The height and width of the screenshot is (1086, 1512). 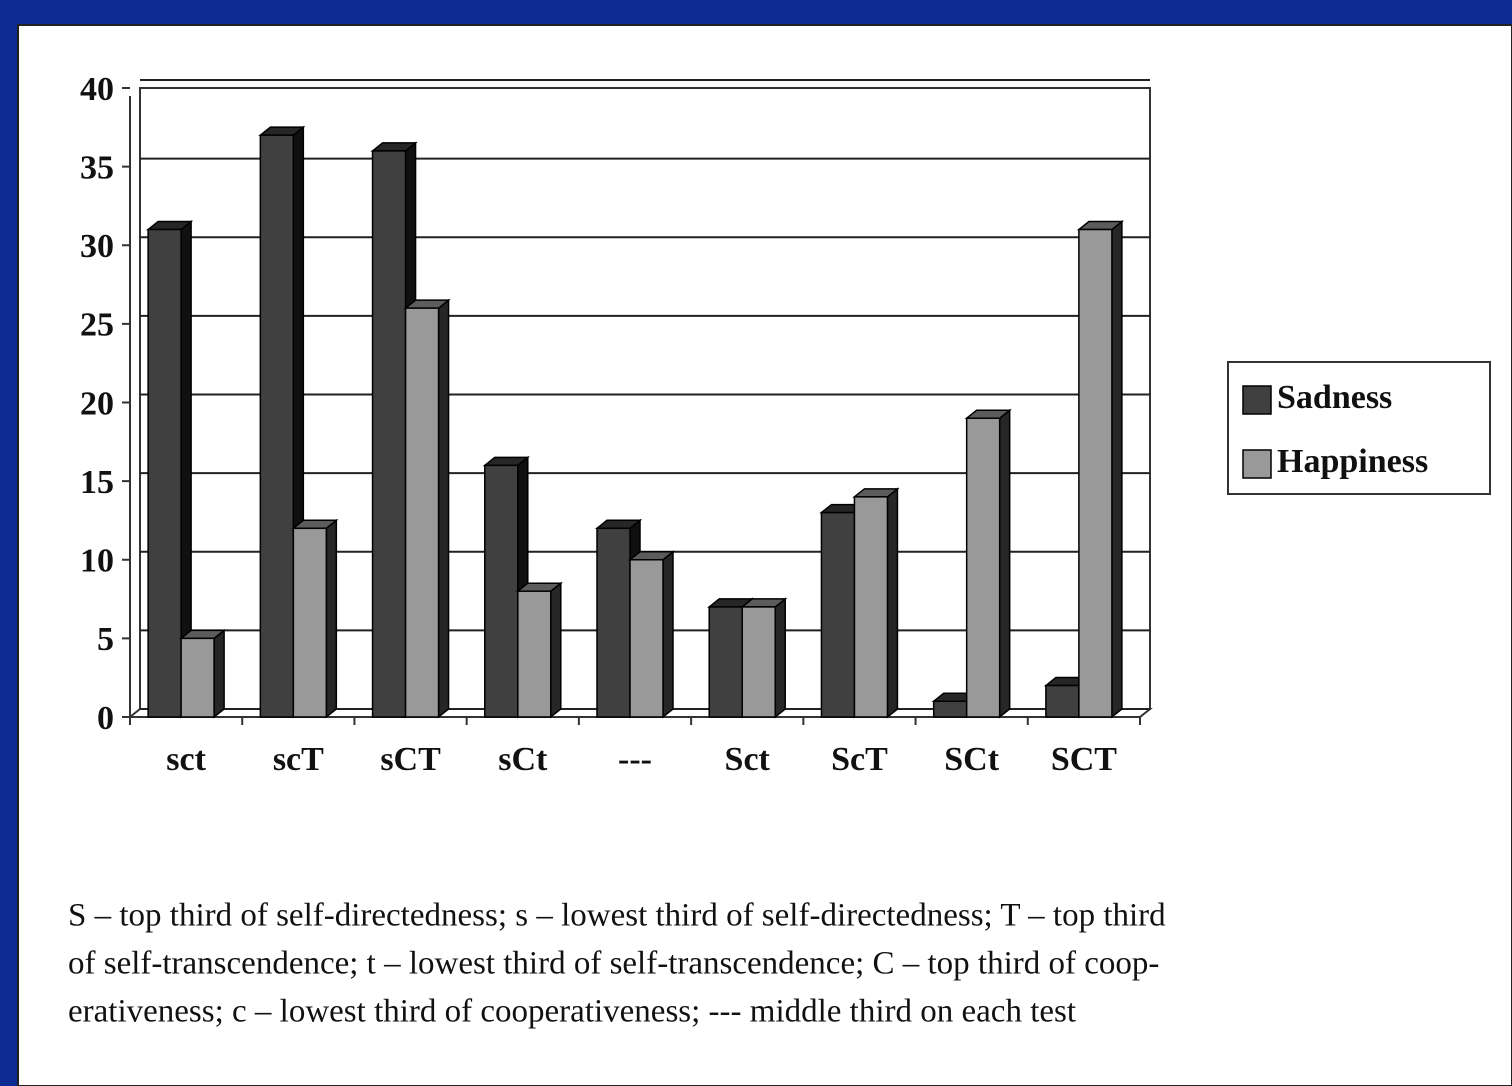 What do you see at coordinates (105, 639) in the screenshot?
I see `y-tick-label: 5` at bounding box center [105, 639].